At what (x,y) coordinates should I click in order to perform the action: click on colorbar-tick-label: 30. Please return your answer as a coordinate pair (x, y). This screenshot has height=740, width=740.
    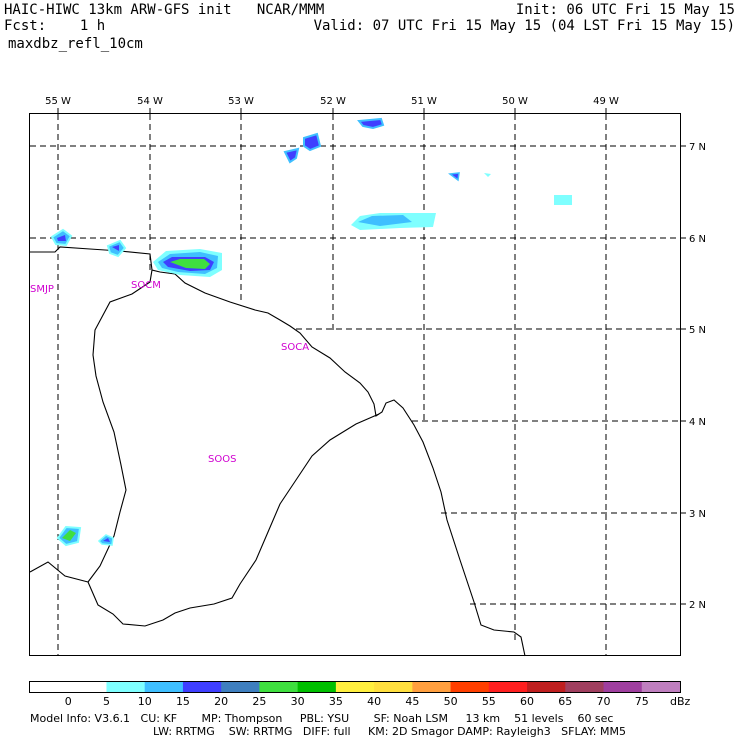
    Looking at the image, I should click on (298, 701).